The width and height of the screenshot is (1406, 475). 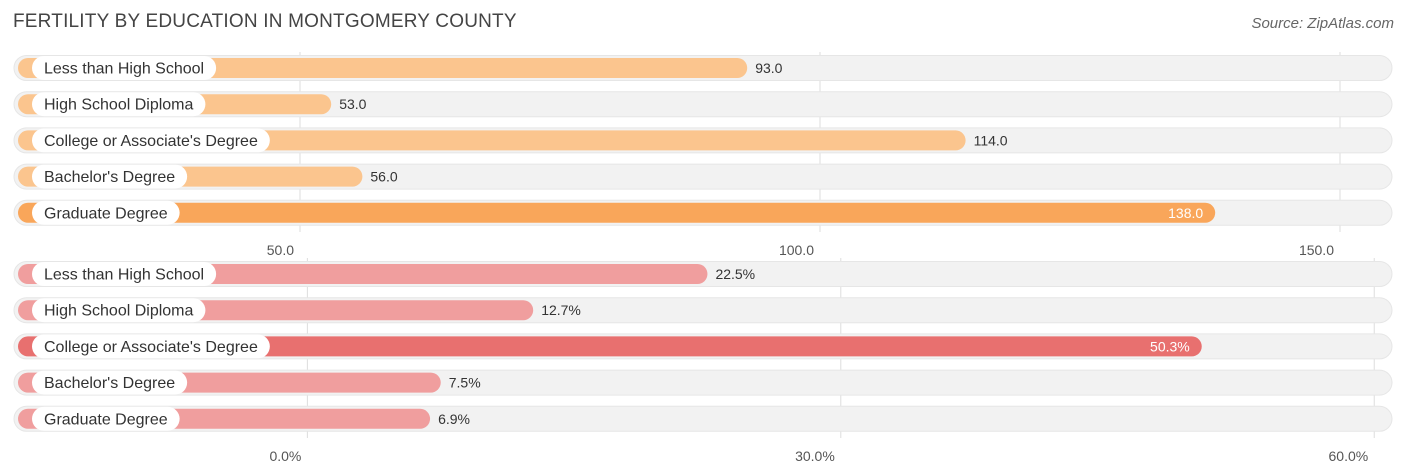 I want to click on tick-label: 150.0, so click(x=1316, y=250).